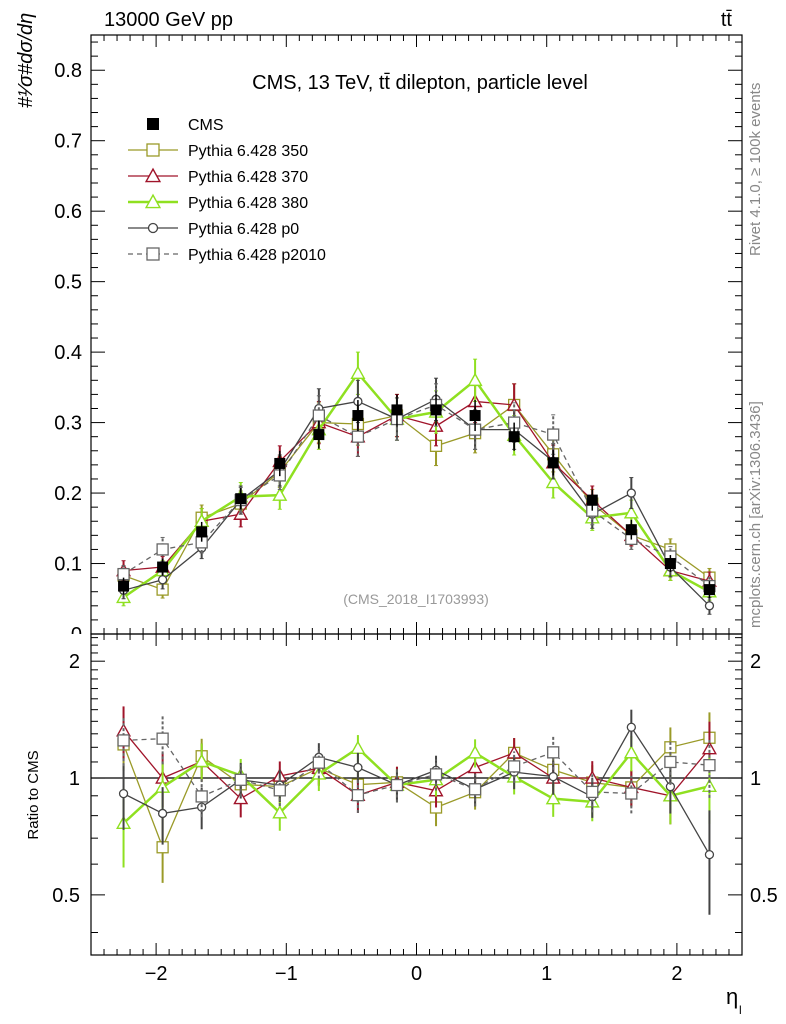 This screenshot has width=786, height=1024. Describe the element at coordinates (218, 202) in the screenshot. I see `legend-item-pythia-6-428-380: Pythia 6.428 380` at that location.